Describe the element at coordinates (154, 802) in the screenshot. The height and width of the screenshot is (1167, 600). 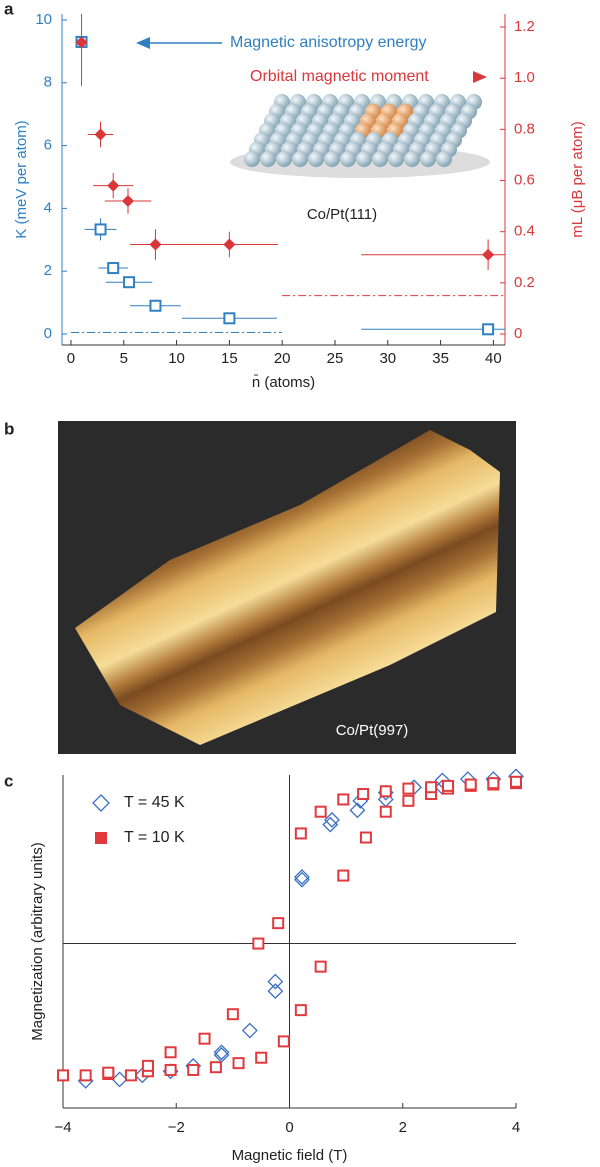
I see `legend-label: T = 45 K` at that location.